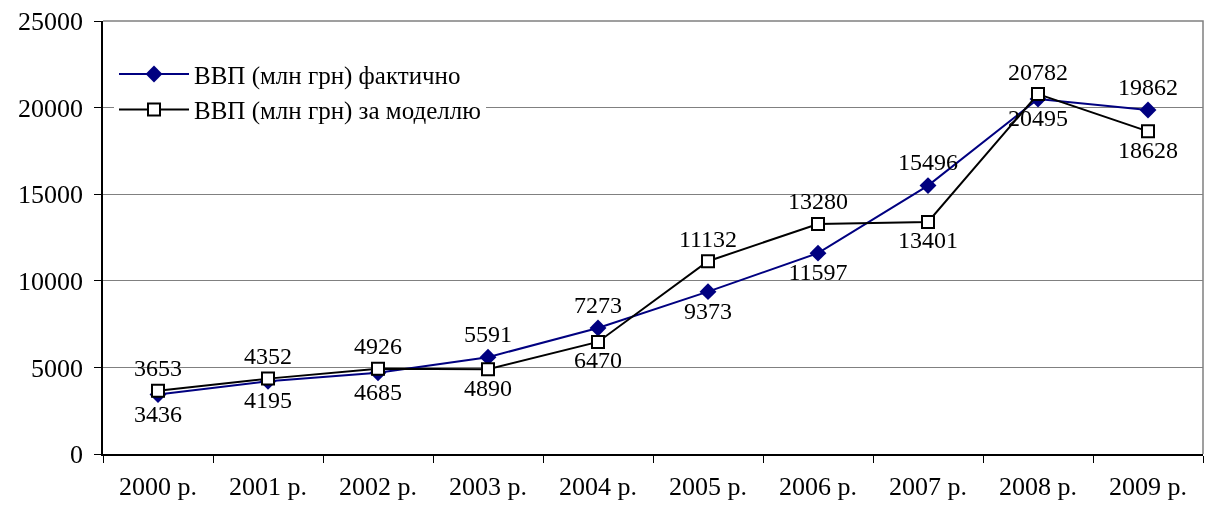 The height and width of the screenshot is (508, 1210). Describe the element at coordinates (51, 22) in the screenshot. I see `y-tick-label: 25000` at that location.